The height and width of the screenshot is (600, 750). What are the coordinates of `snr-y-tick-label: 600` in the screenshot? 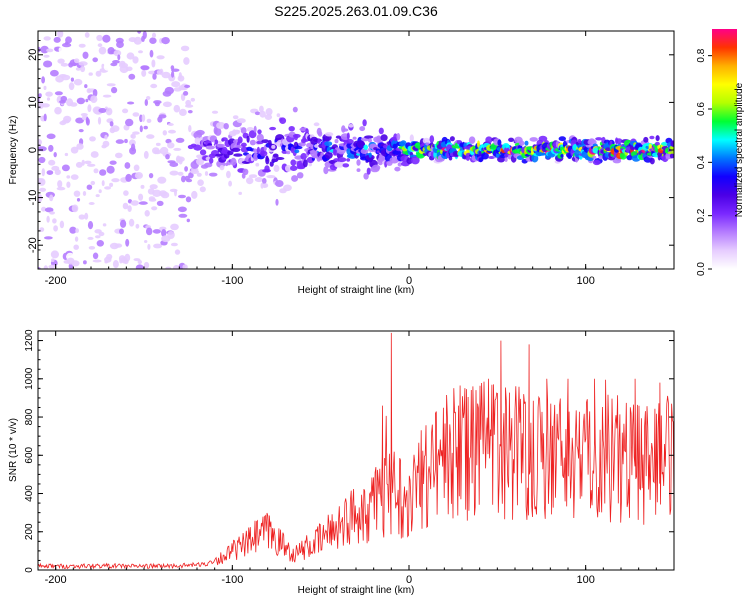 It's located at (29, 455).